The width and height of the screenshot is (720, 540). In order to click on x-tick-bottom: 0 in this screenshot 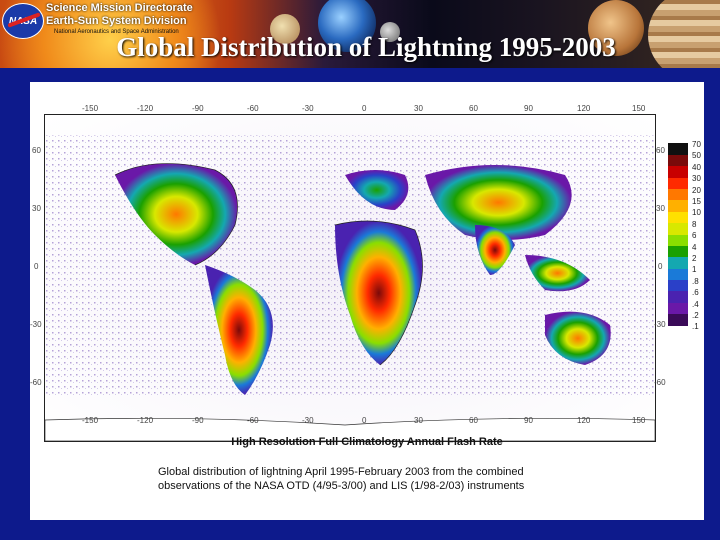, I will do `click(364, 420)`.